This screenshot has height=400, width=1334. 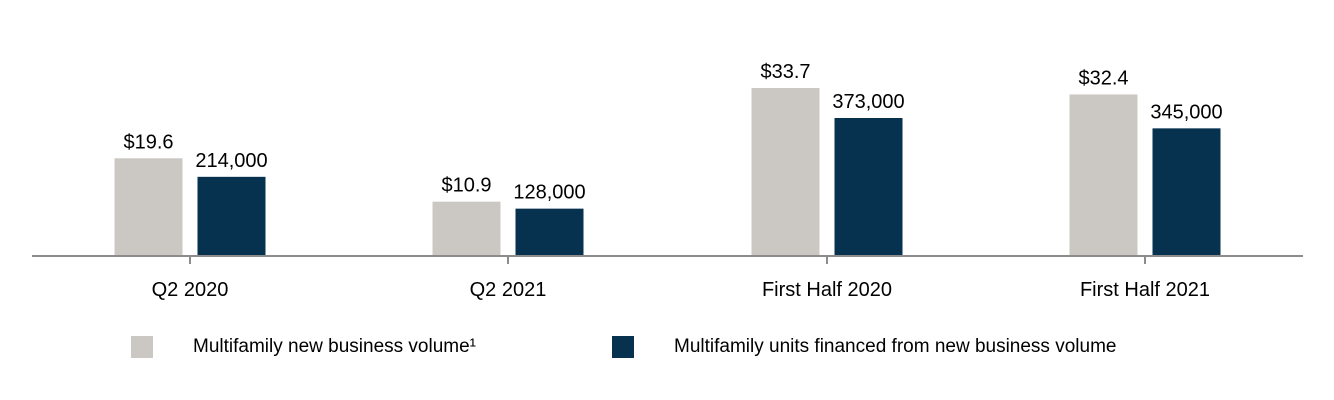 I want to click on data-label-volume-1: $10.9, so click(x=466, y=186).